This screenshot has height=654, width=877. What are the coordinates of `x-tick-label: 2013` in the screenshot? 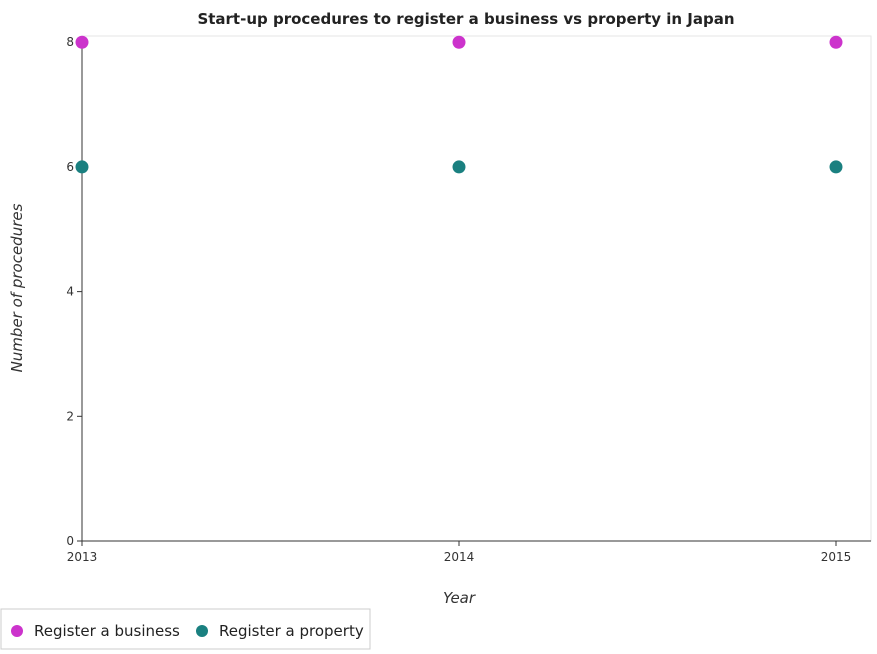 It's located at (82, 557).